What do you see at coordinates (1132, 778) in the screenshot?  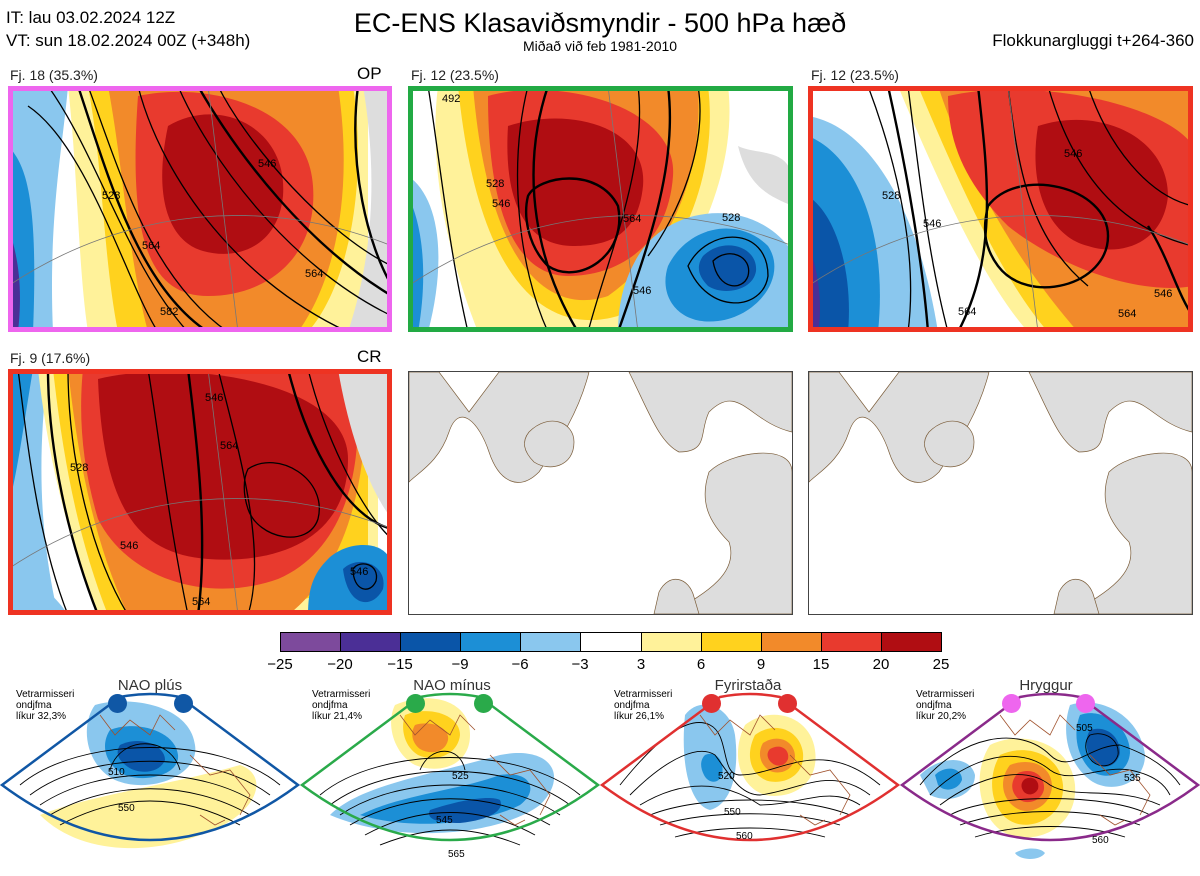 I see `regime-contour-label: 535` at bounding box center [1132, 778].